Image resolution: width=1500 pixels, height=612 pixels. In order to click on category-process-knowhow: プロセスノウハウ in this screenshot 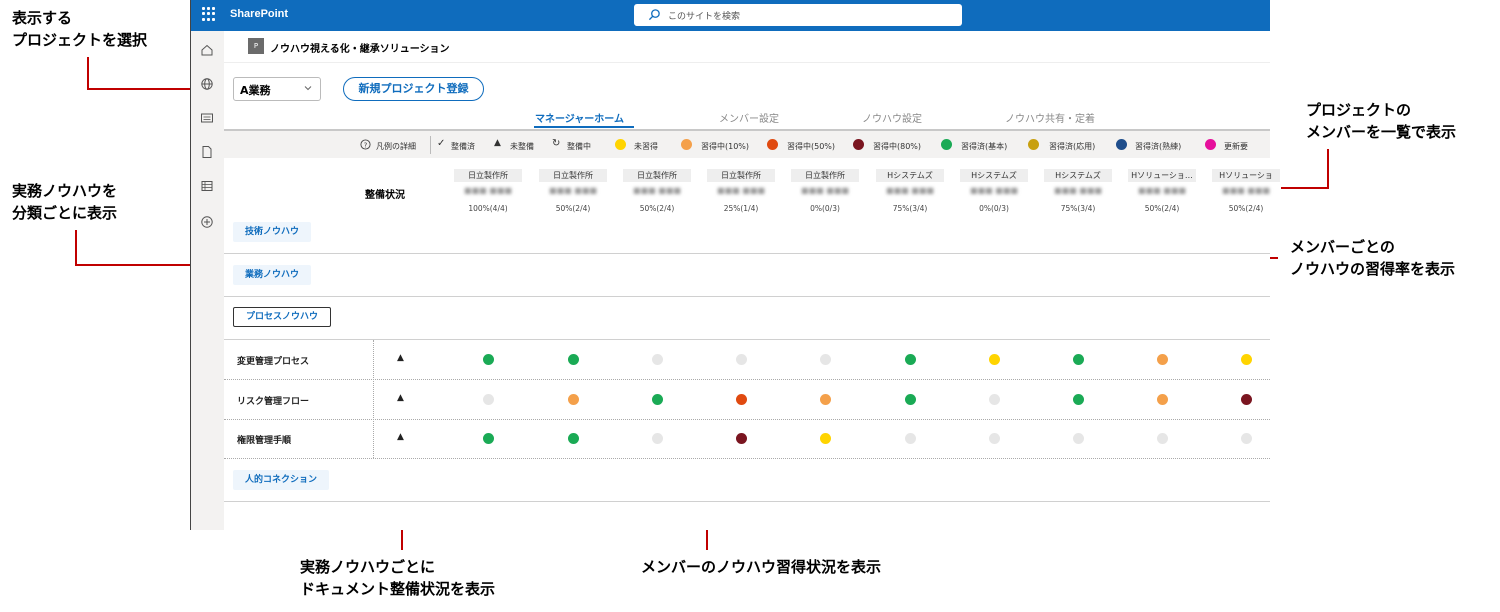, I will do `click(282, 317)`.